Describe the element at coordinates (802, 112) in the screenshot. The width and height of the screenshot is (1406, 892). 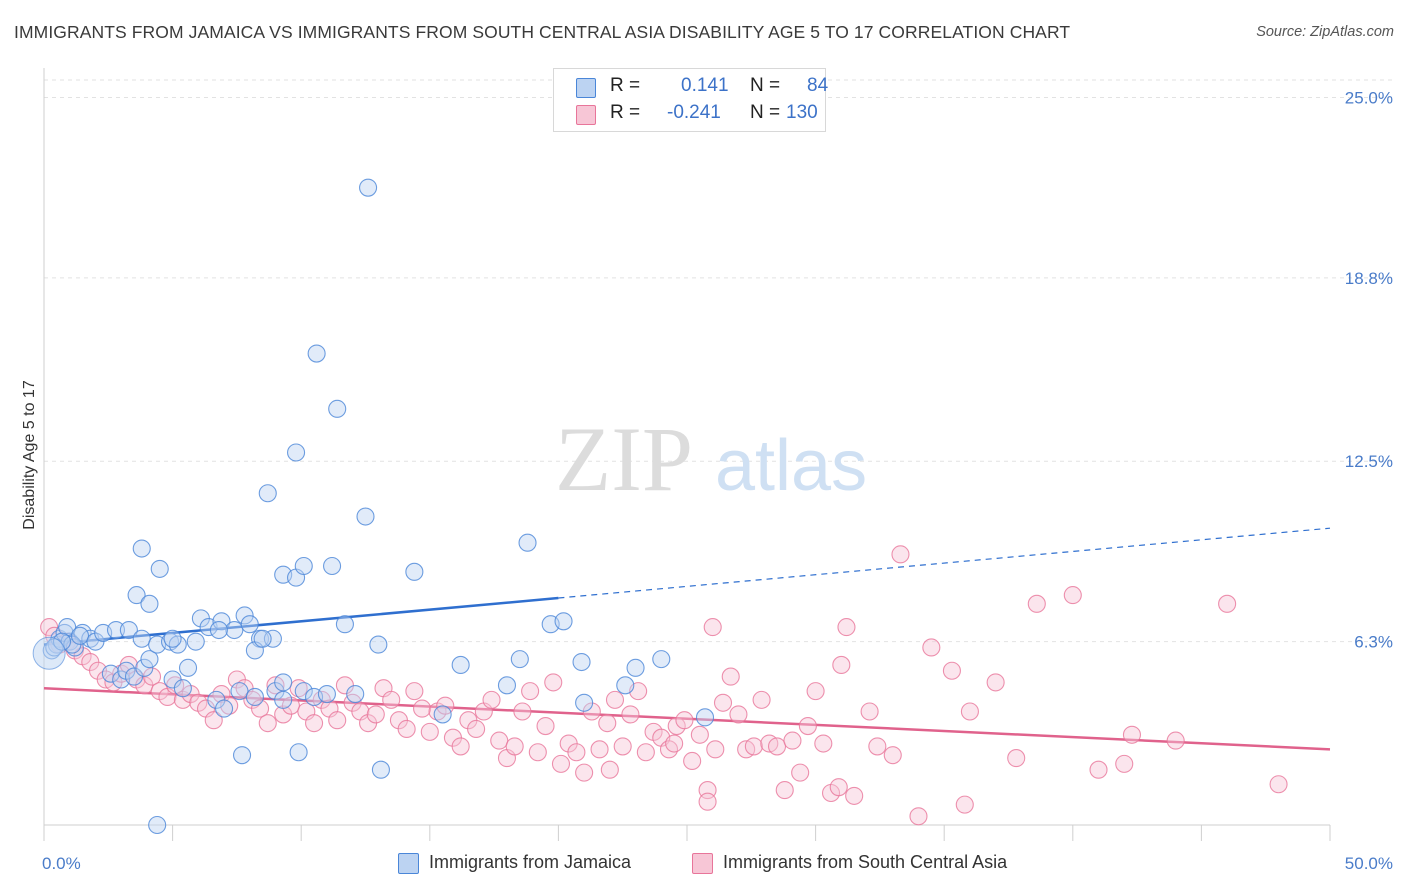
I see `legend-n-value: 130` at that location.